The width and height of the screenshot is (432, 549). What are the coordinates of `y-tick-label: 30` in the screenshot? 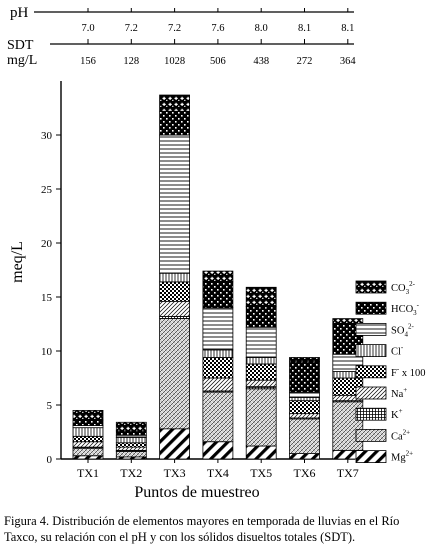 It's located at (47, 136).